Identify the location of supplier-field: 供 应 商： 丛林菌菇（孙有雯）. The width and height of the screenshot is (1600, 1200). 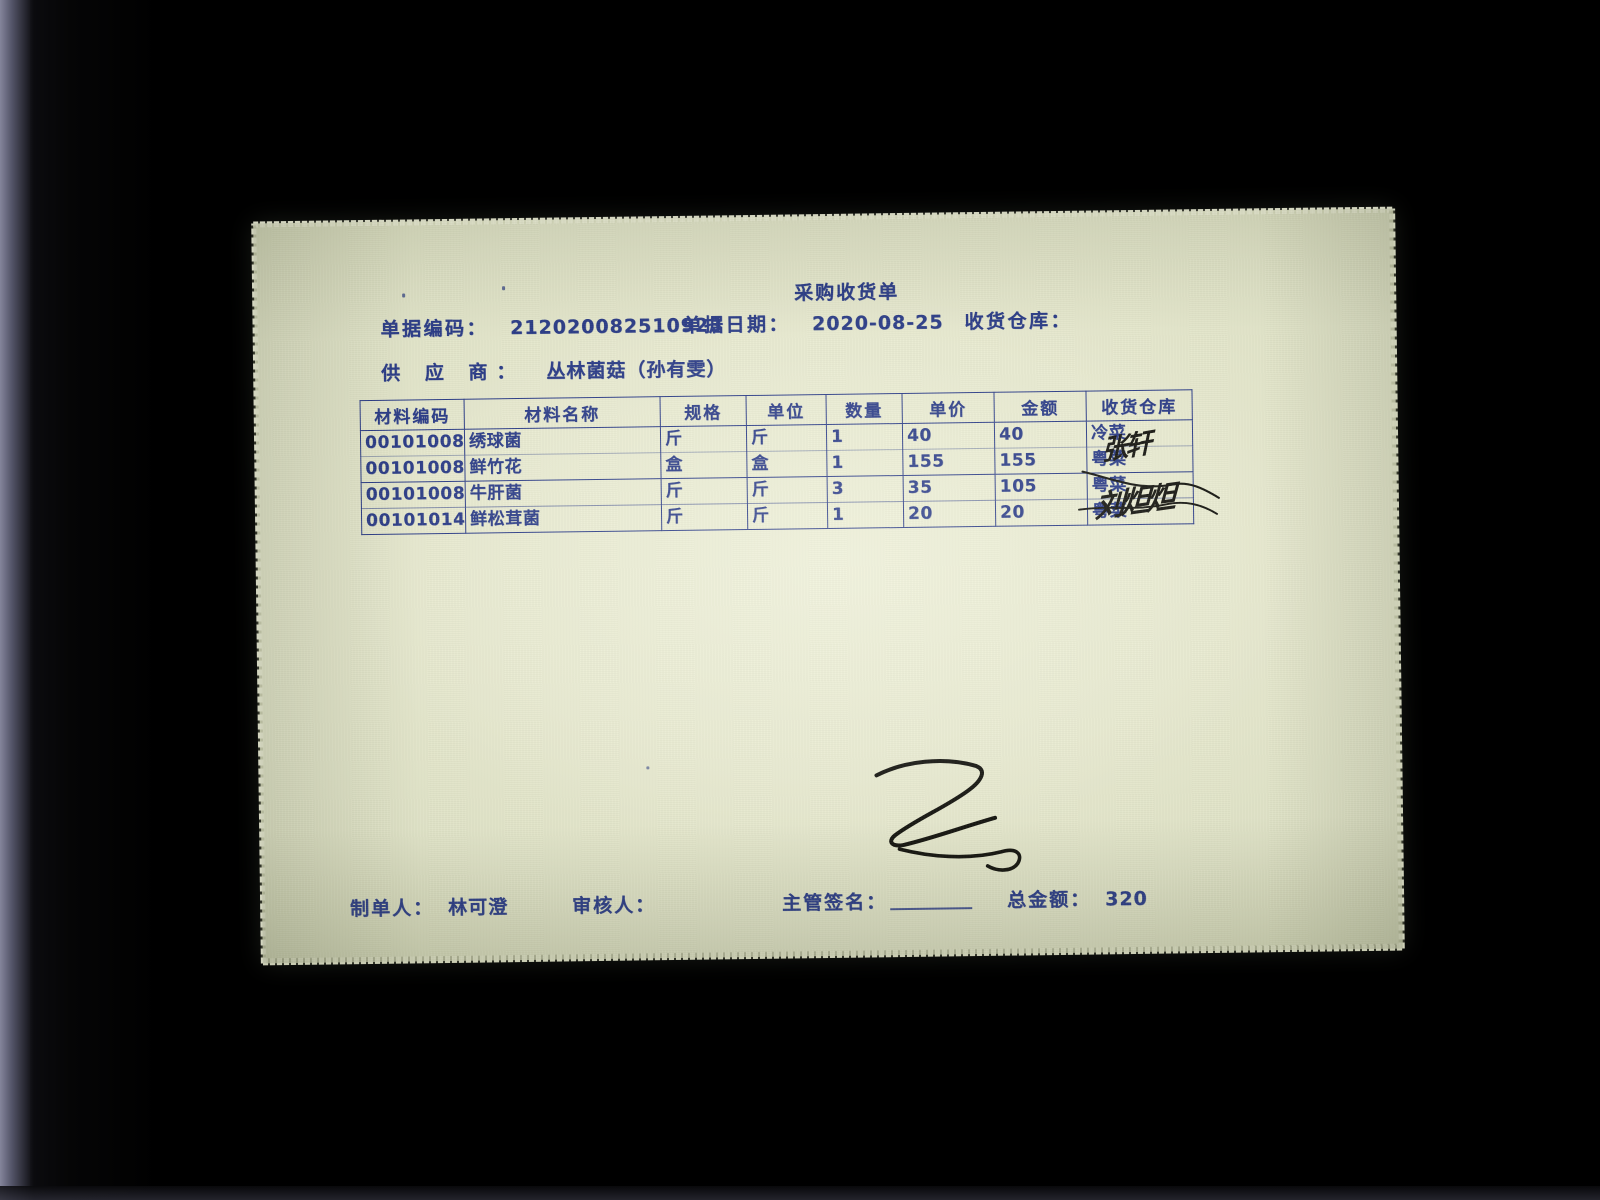
(554, 370).